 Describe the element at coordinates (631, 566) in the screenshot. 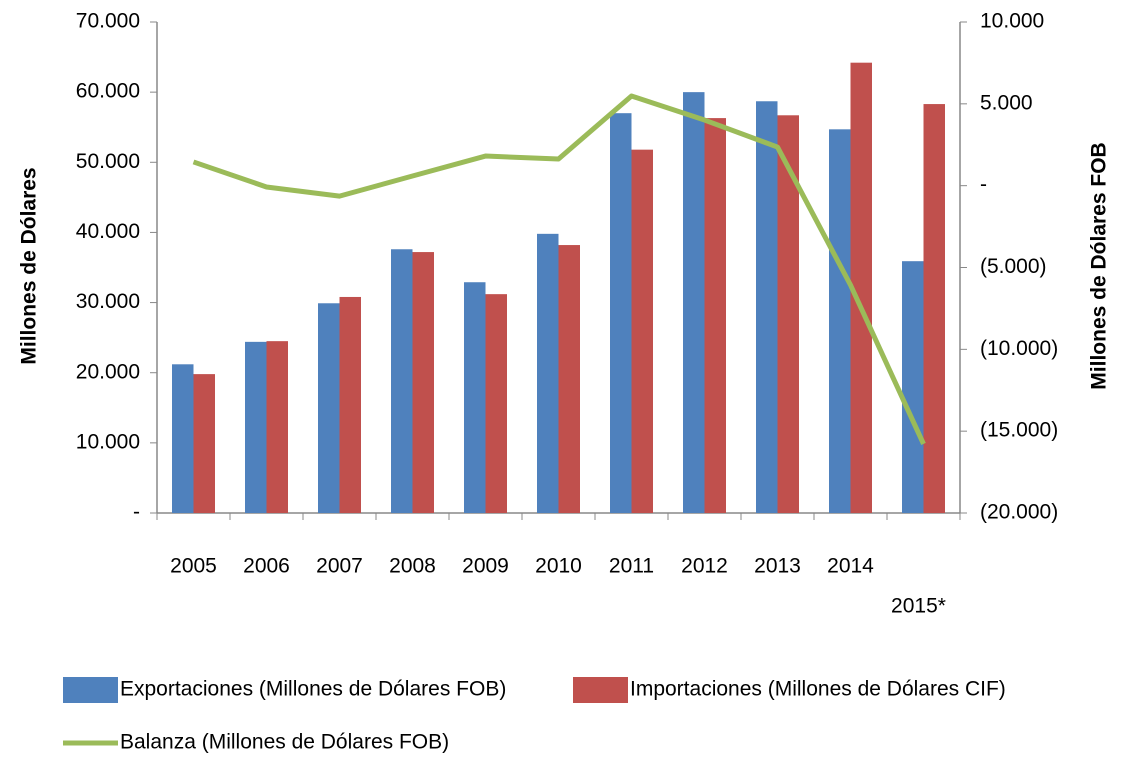

I see `x-tick-label: 2011` at that location.